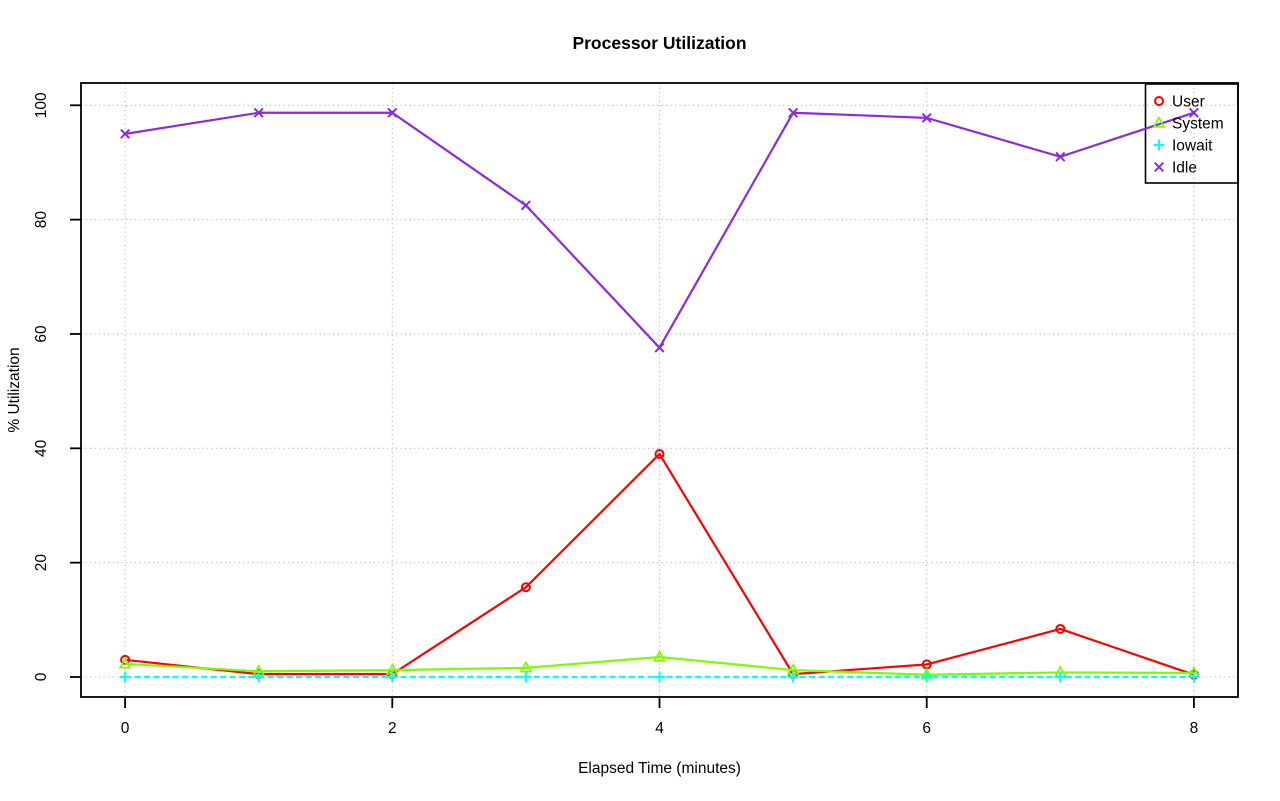 The image size is (1280, 801). I want to click on legend-marker-idle-x-icon, so click(1159, 167).